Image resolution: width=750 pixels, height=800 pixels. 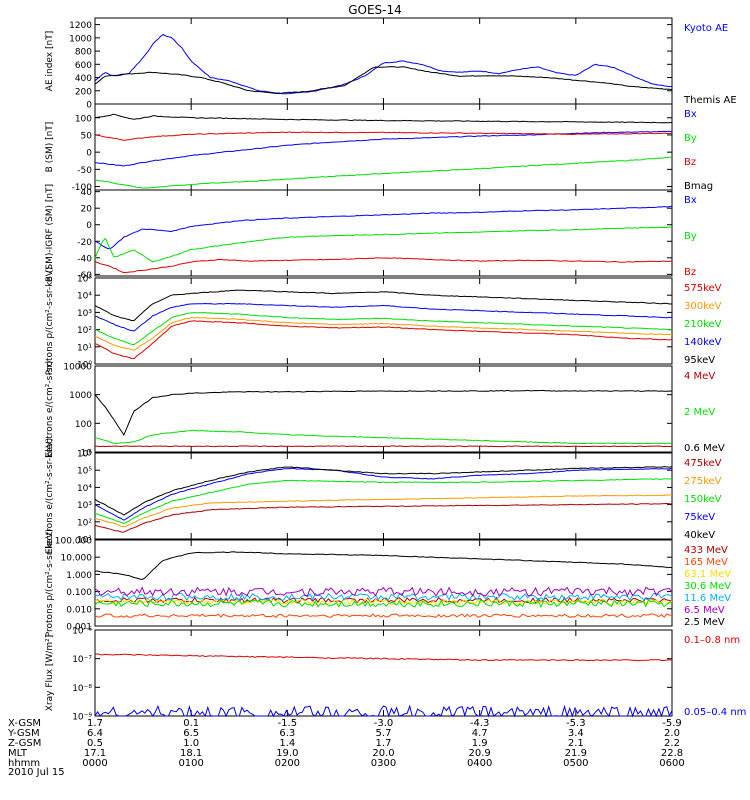 I want to click on plot-title: GOES-14, so click(x=375, y=10).